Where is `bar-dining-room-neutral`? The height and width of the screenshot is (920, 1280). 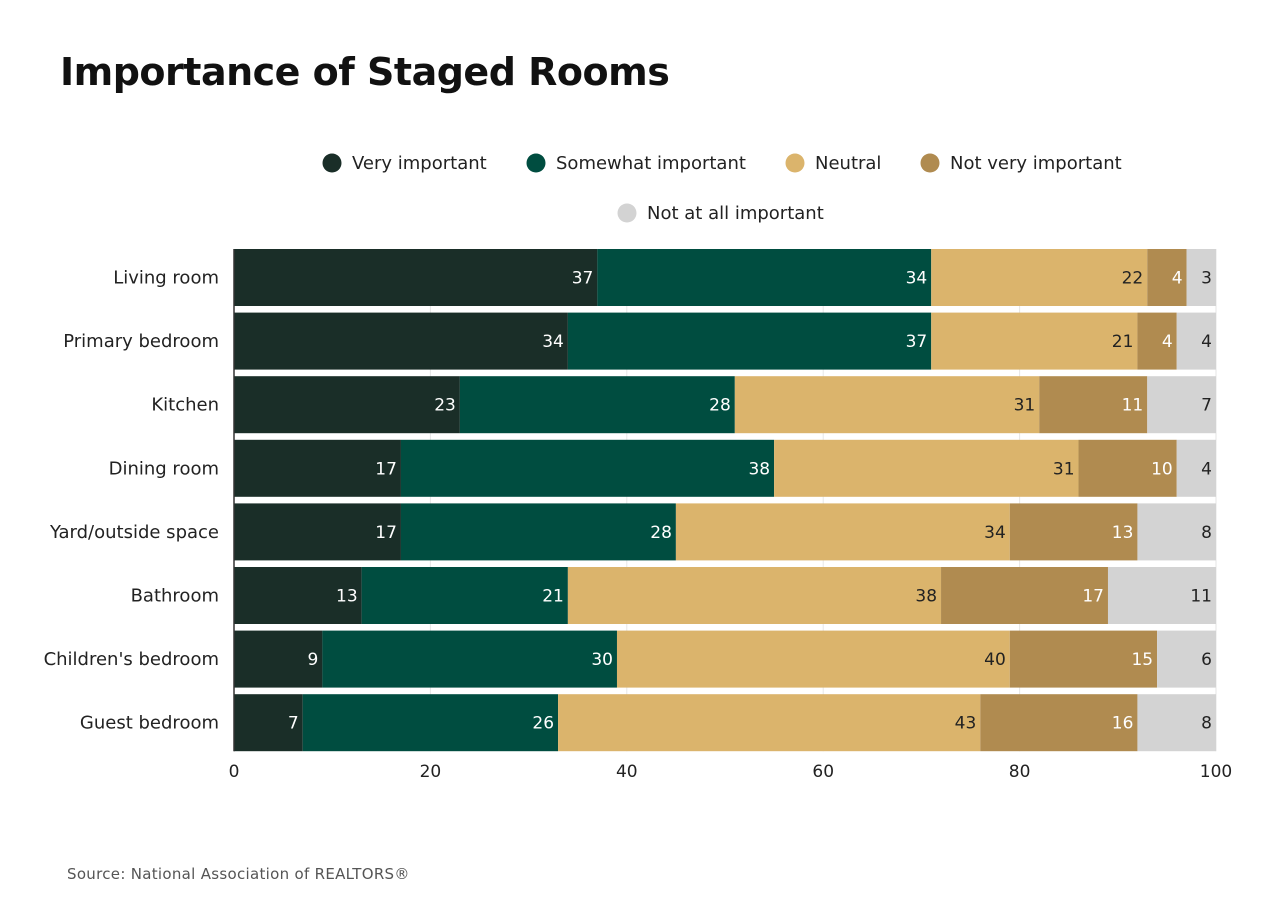 bar-dining-room-neutral is located at coordinates (926, 468).